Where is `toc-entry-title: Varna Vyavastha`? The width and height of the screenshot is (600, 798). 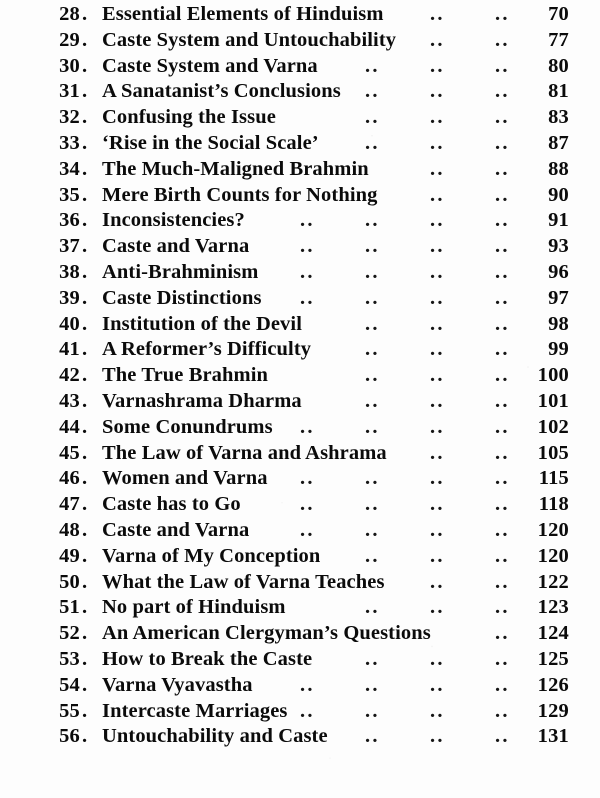 toc-entry-title: Varna Vyavastha is located at coordinates (177, 684).